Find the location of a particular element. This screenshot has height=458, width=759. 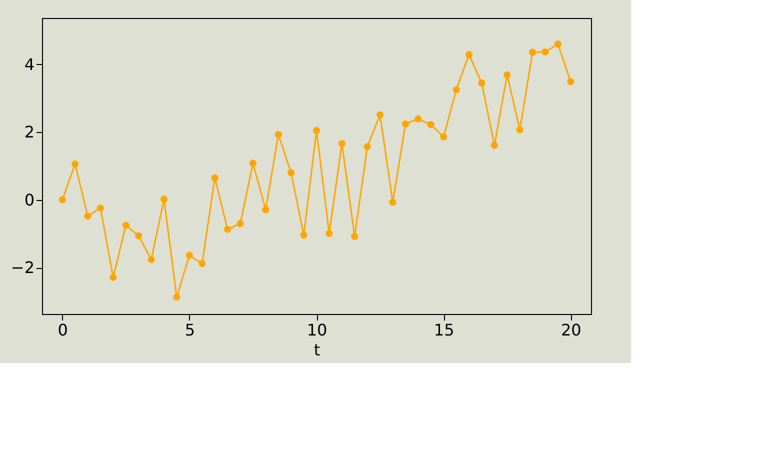

y-tick-label: −2 is located at coordinates (22, 268).